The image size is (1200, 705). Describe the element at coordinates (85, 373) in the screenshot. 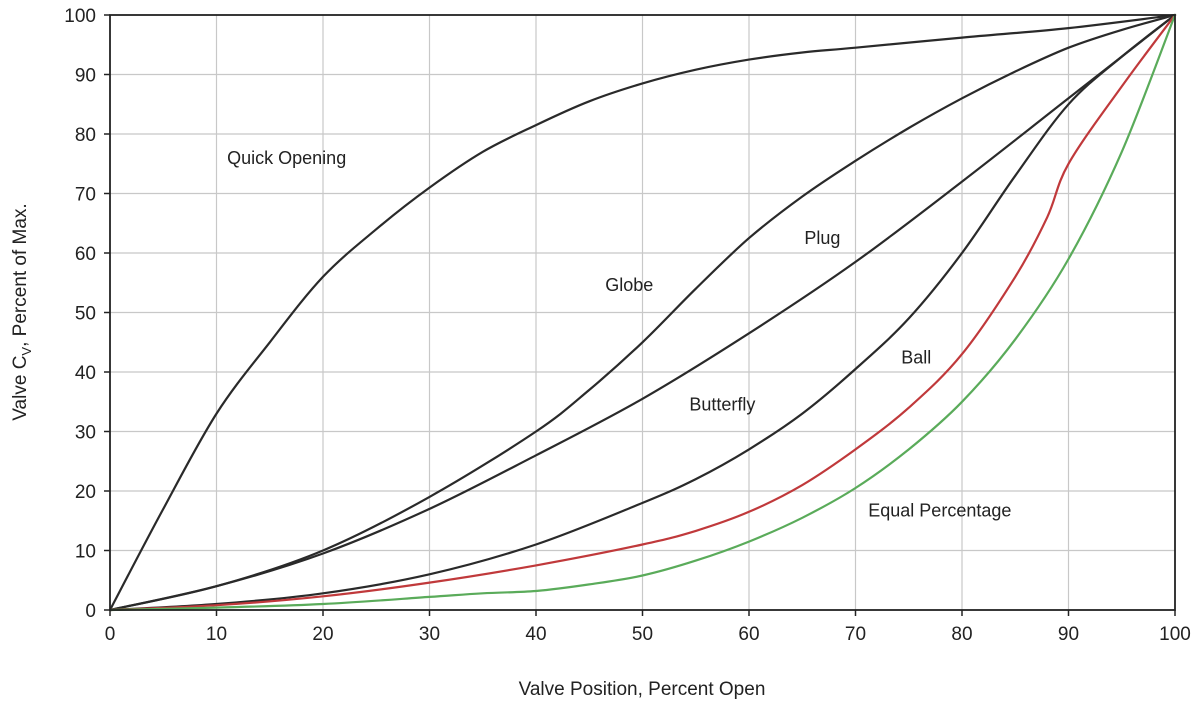

I see `y-tick-label: 40` at that location.